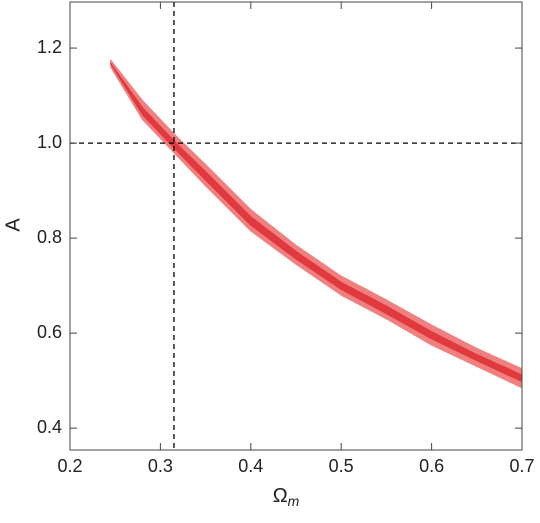 This screenshot has width=540, height=523. Describe the element at coordinates (280, 496) in the screenshot. I see `x-axis-label-base: Ω` at that location.